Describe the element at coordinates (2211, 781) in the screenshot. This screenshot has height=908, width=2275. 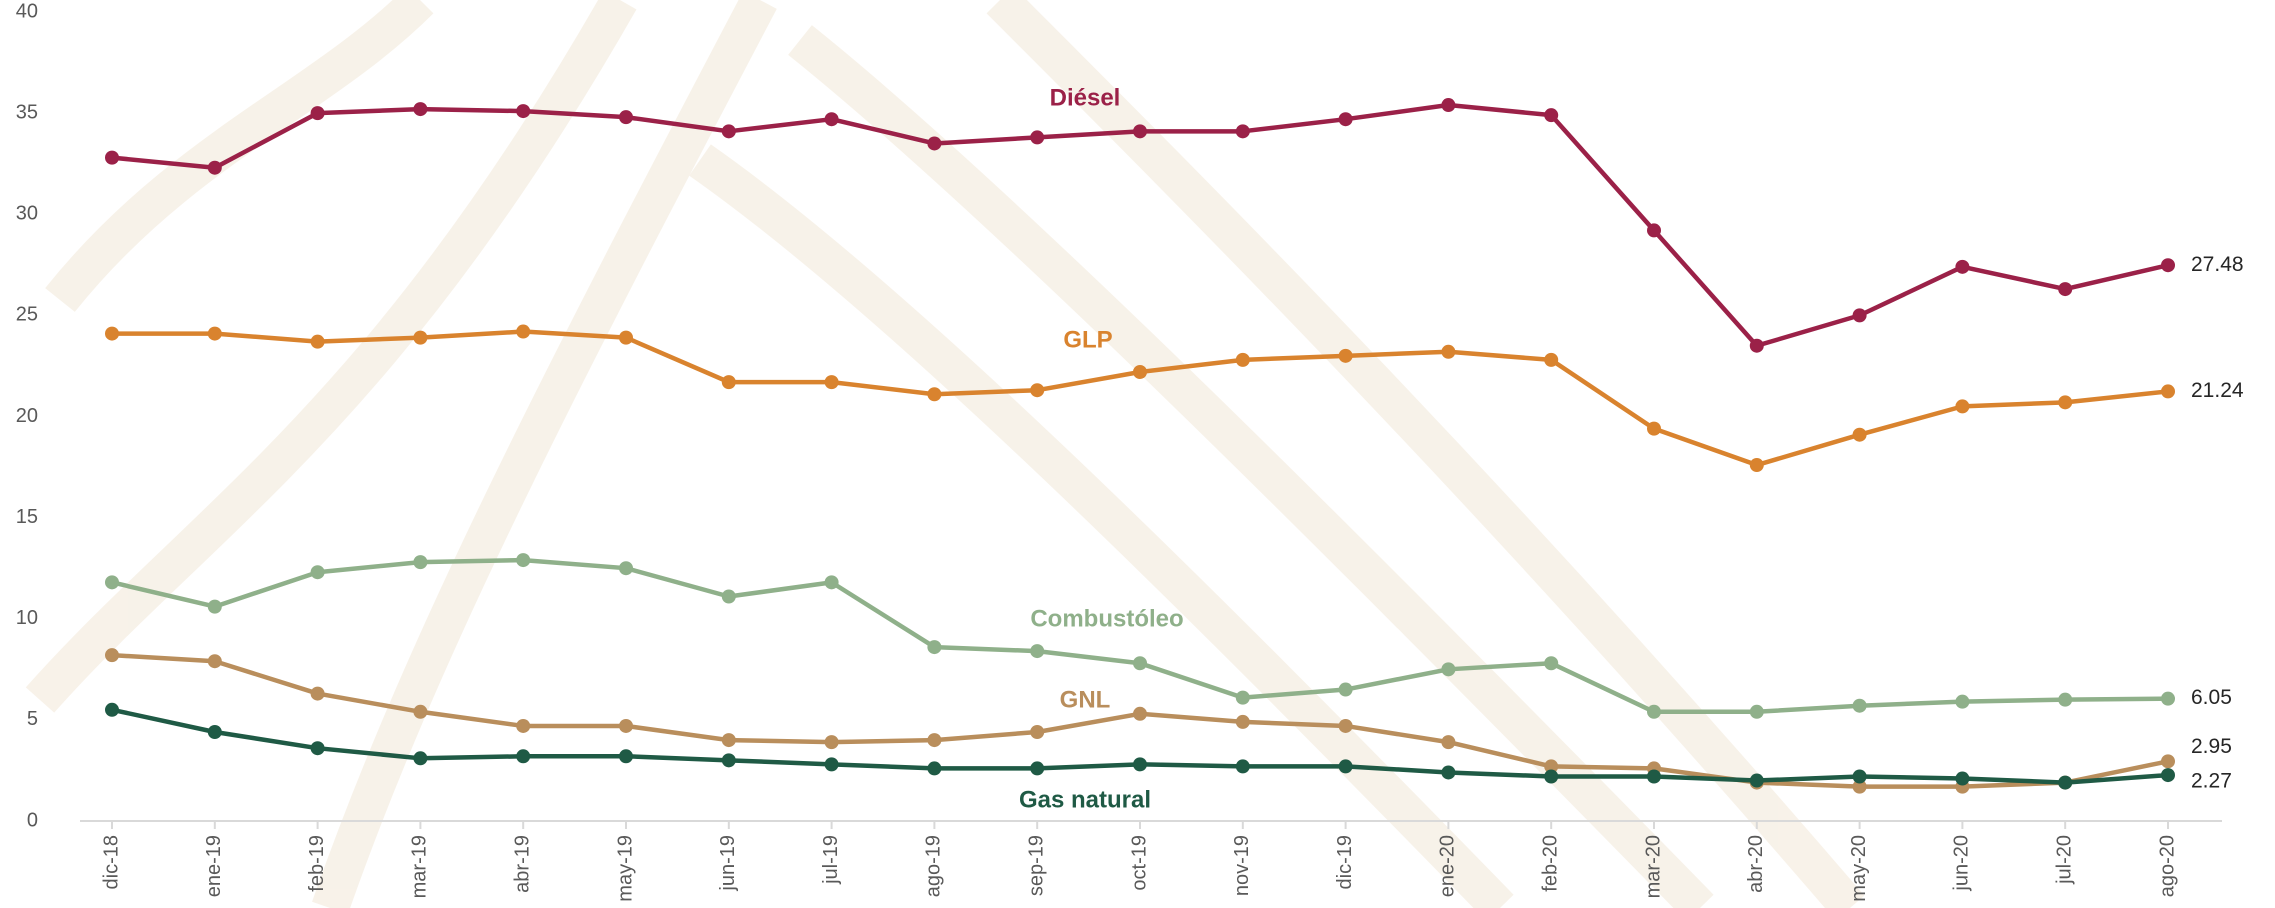
I see `end-value-label: 2.27` at that location.